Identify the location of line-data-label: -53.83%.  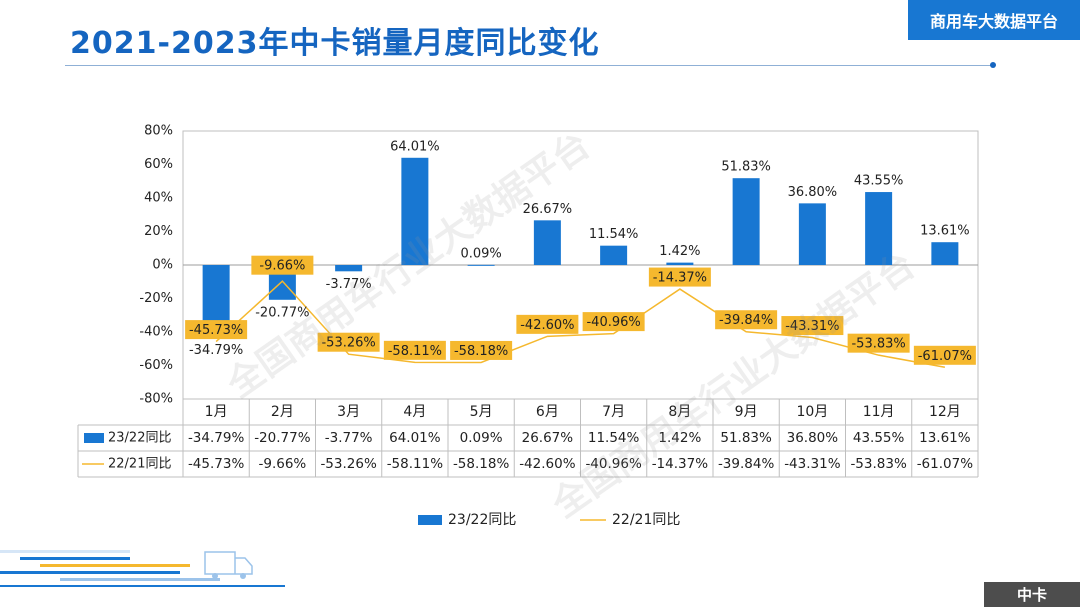
(878, 344).